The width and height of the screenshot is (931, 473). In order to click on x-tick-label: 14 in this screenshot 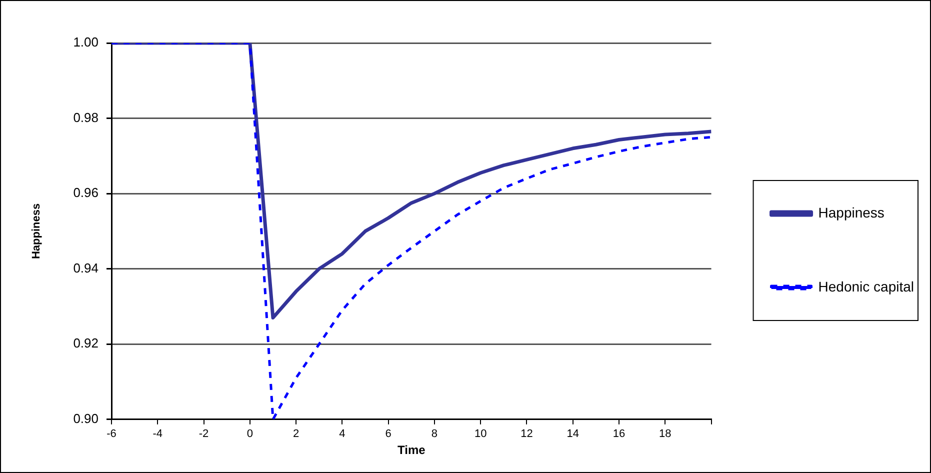, I will do `click(572, 434)`.